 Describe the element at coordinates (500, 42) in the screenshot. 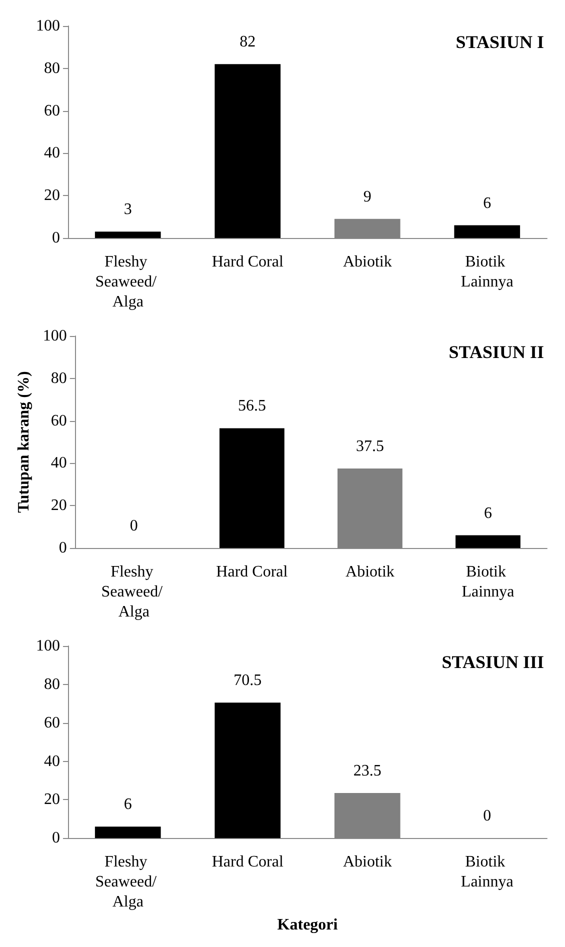

I see `chart-title: STASIUN I` at that location.